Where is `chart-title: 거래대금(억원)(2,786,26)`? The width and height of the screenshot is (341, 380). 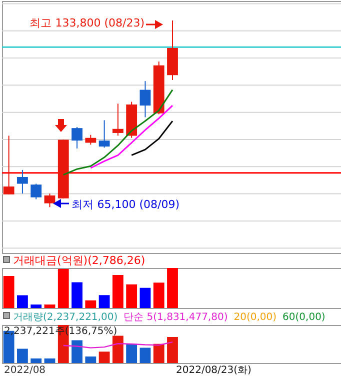 chart-title: 거래대금(억원)(2,786,26) is located at coordinates (79, 260).